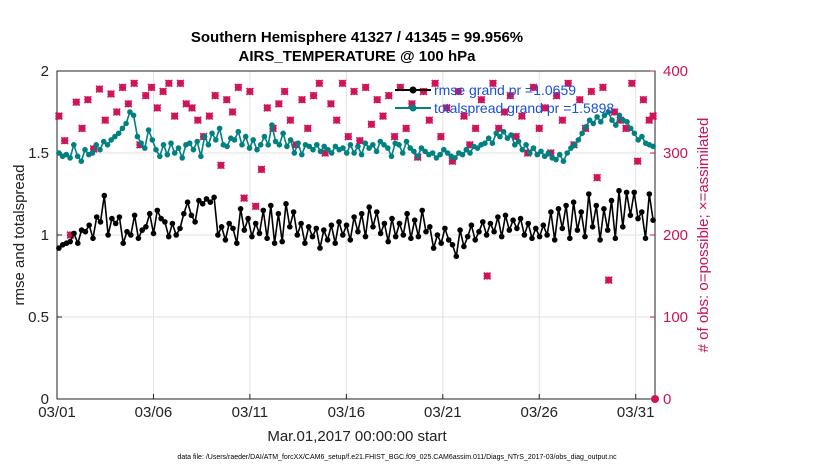 This screenshot has height=470, width=830. I want to click on y-right-tick-label: 200, so click(675, 235).